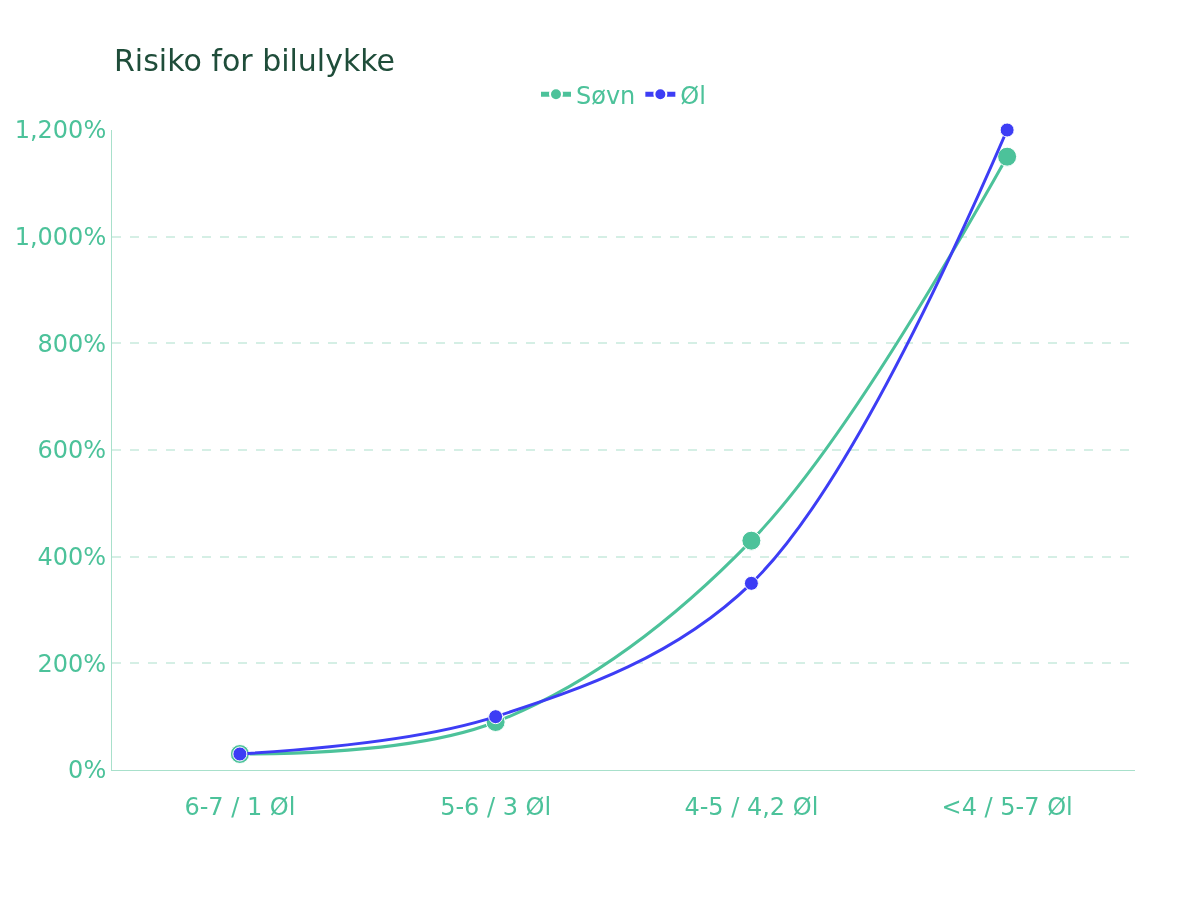 Image resolution: width=1200 pixels, height=900 pixels. What do you see at coordinates (606, 95) in the screenshot?
I see `legend-label: Søvn` at bounding box center [606, 95].